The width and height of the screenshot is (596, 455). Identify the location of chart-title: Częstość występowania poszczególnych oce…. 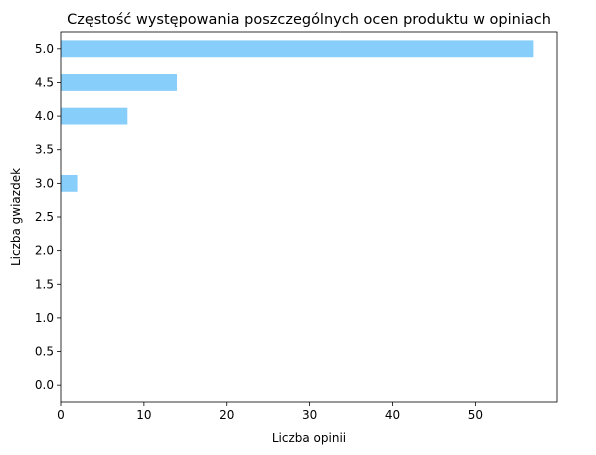
(309, 20).